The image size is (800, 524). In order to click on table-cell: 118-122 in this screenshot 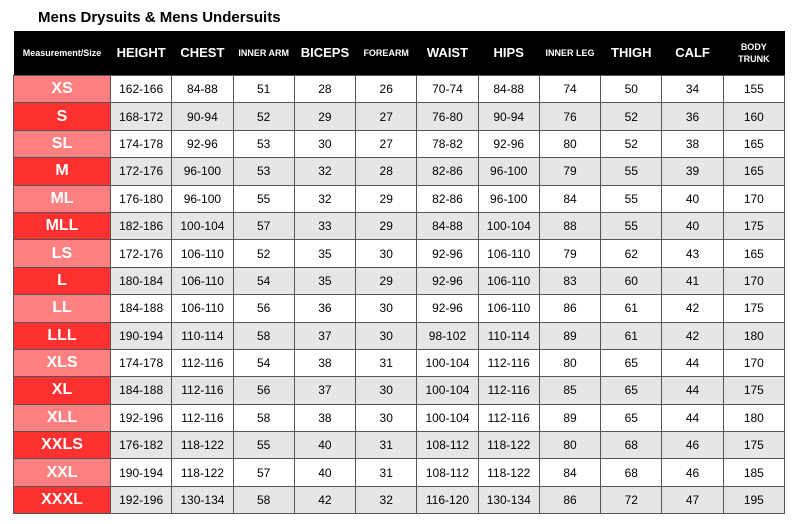, I will do `click(508, 472)`.